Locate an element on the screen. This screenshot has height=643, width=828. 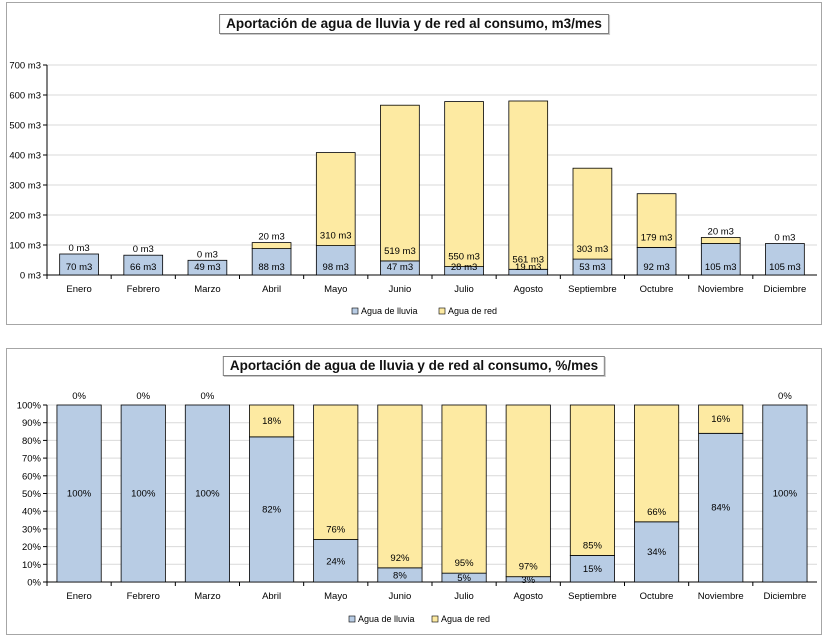
y-tick-label: 50% is located at coordinates (32, 494).